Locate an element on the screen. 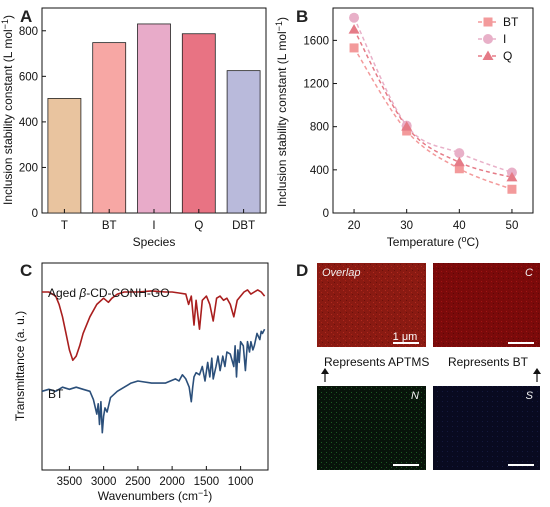 This screenshot has height=507, width=550. fit-line-q is located at coordinates (433, 104).